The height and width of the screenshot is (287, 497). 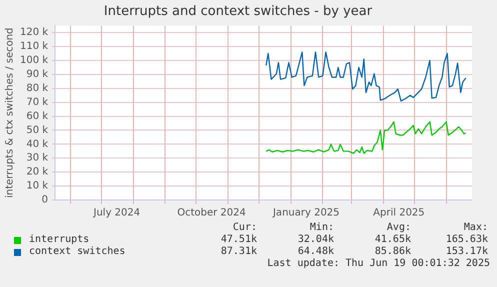 I want to click on x-tick-label: April 2025, so click(x=399, y=213).